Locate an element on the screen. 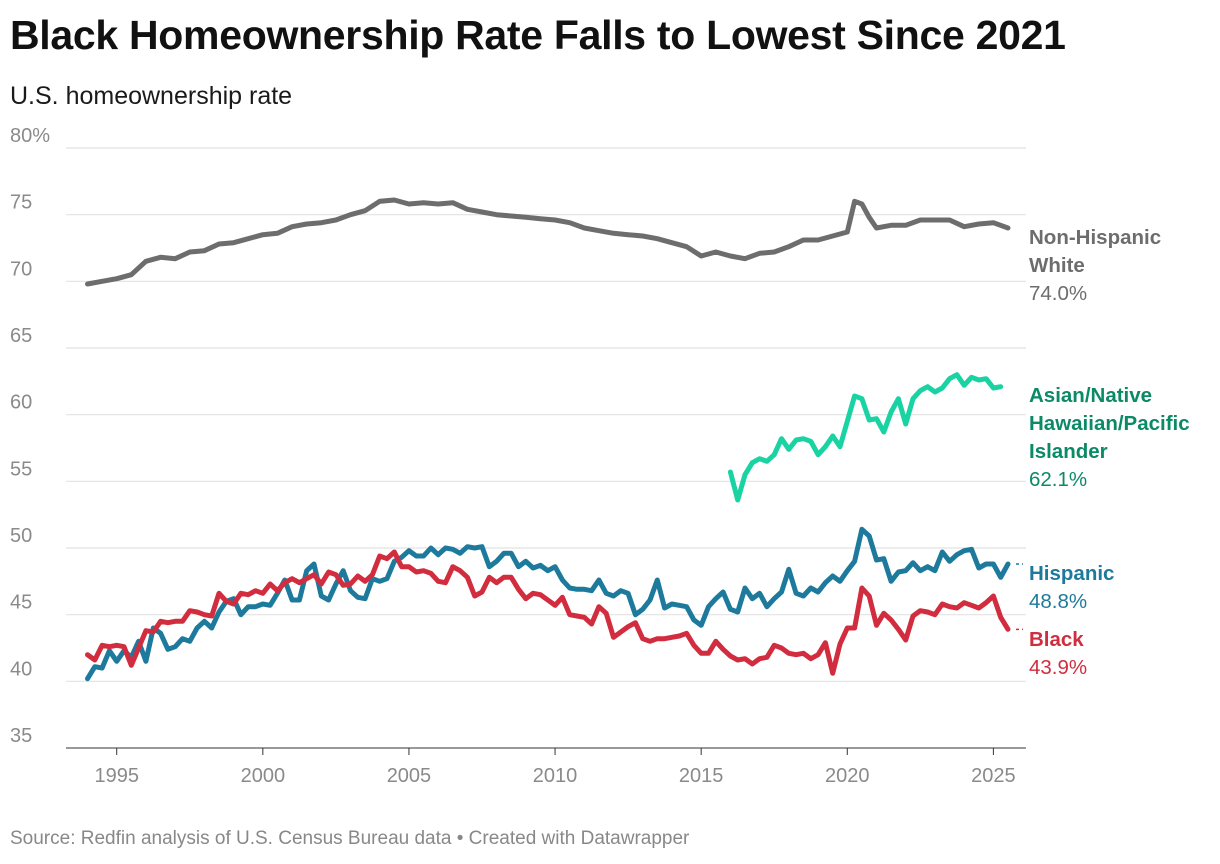 This screenshot has height=864, width=1220. series-line-non-hispanic-white is located at coordinates (548, 242).